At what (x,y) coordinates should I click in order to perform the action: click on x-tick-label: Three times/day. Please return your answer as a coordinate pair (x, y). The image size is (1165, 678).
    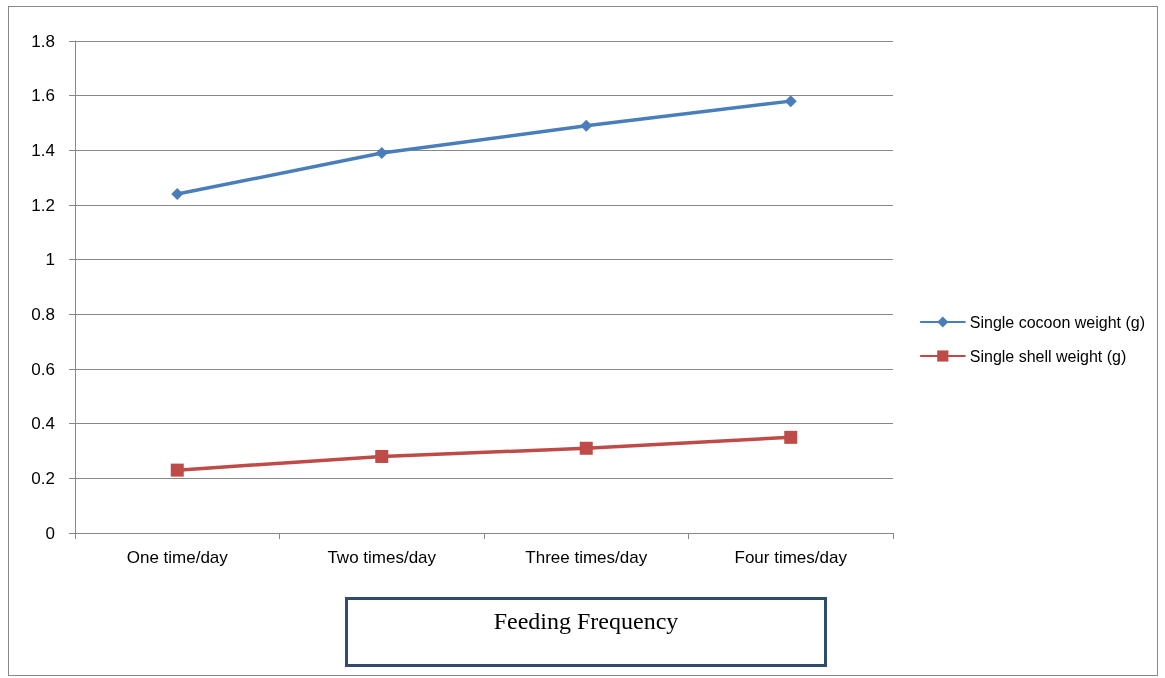
    Looking at the image, I should click on (586, 557).